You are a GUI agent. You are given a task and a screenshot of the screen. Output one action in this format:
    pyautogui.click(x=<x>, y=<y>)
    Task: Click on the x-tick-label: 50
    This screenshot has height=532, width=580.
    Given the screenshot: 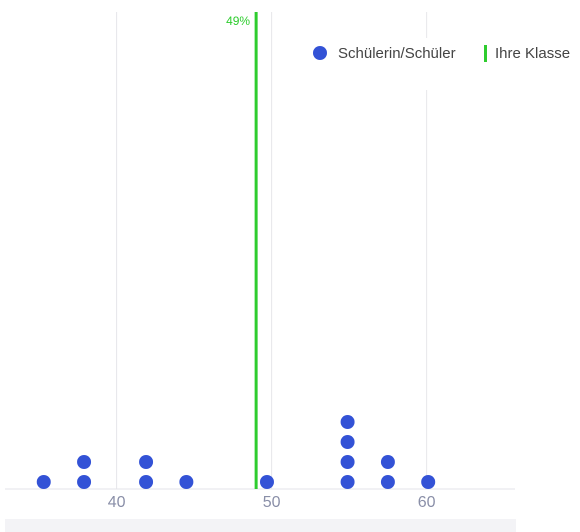 What is the action you would take?
    pyautogui.click(x=272, y=502)
    